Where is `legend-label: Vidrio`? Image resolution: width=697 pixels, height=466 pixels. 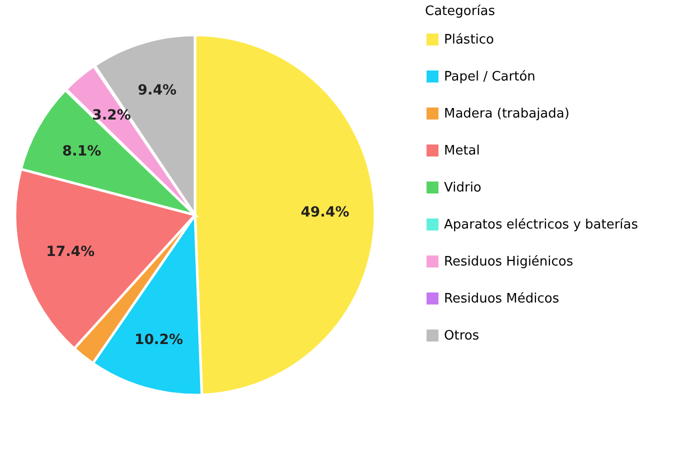
legend-label: Vidrio is located at coordinates (463, 188).